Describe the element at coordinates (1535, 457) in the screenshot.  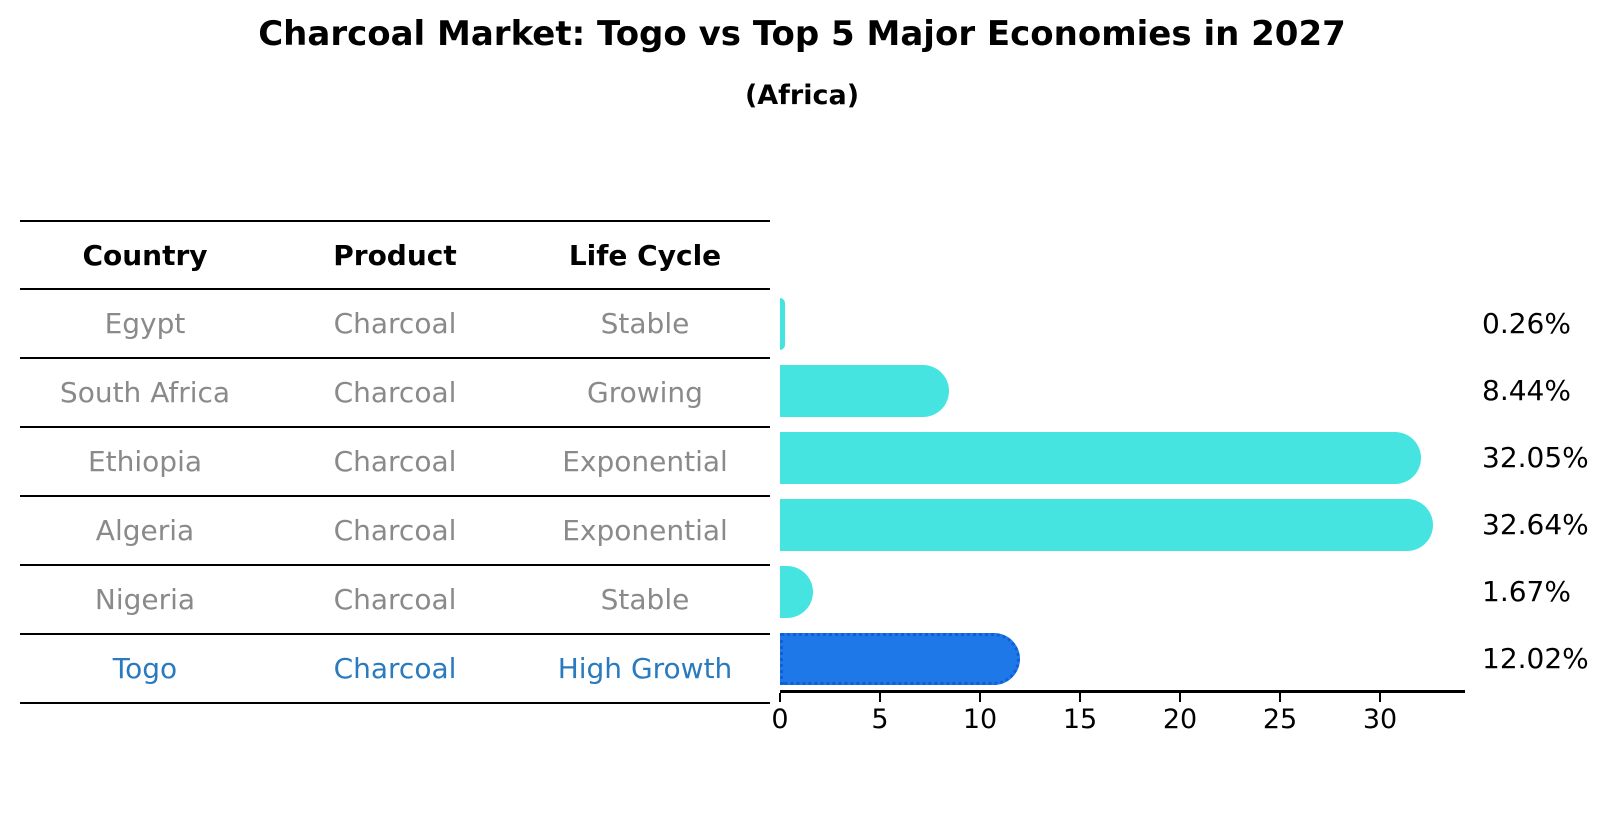
I see `value-label: 32.05%` at that location.